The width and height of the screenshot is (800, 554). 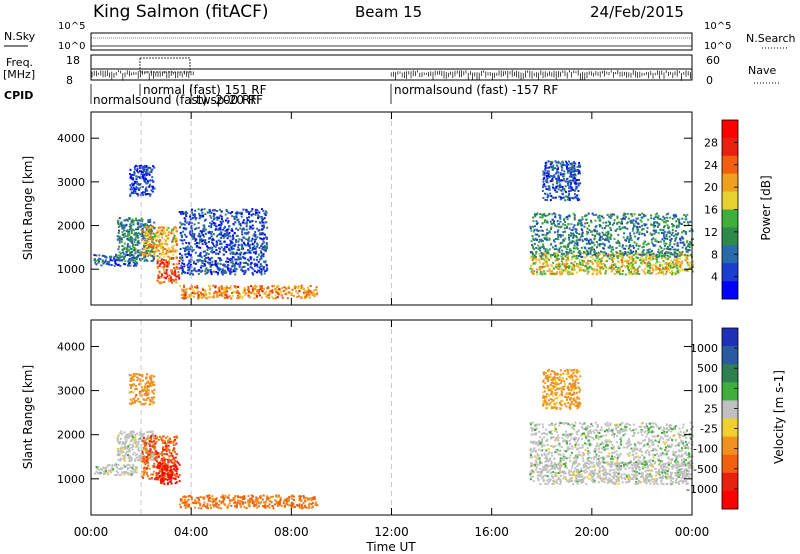 What do you see at coordinates (476, 90) in the screenshot?
I see `cpid-segment-4: normalsound (fast) -157 RF` at bounding box center [476, 90].